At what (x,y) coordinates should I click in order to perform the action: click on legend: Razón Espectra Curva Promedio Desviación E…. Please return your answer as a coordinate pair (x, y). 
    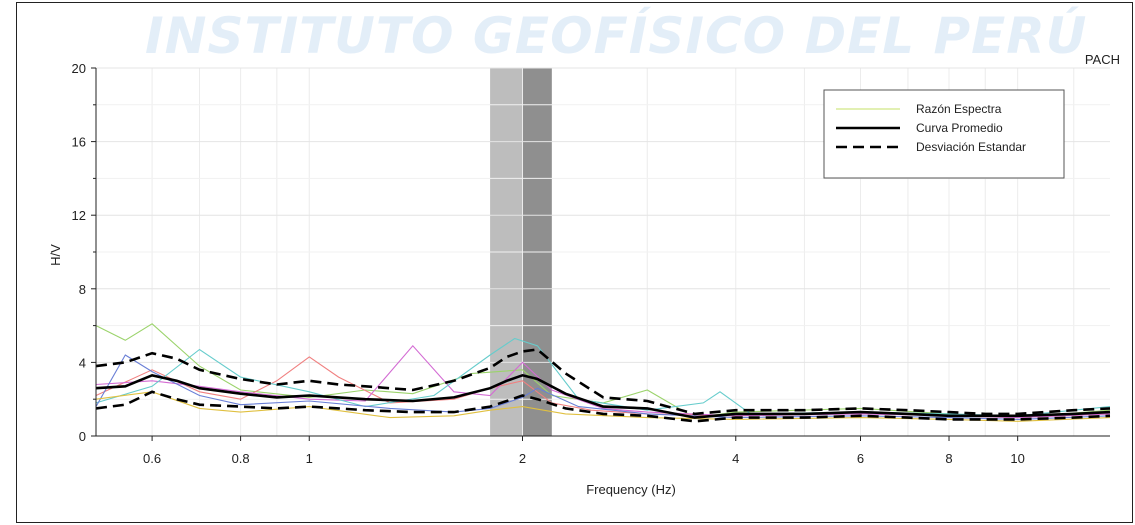
    Looking at the image, I should click on (944, 134).